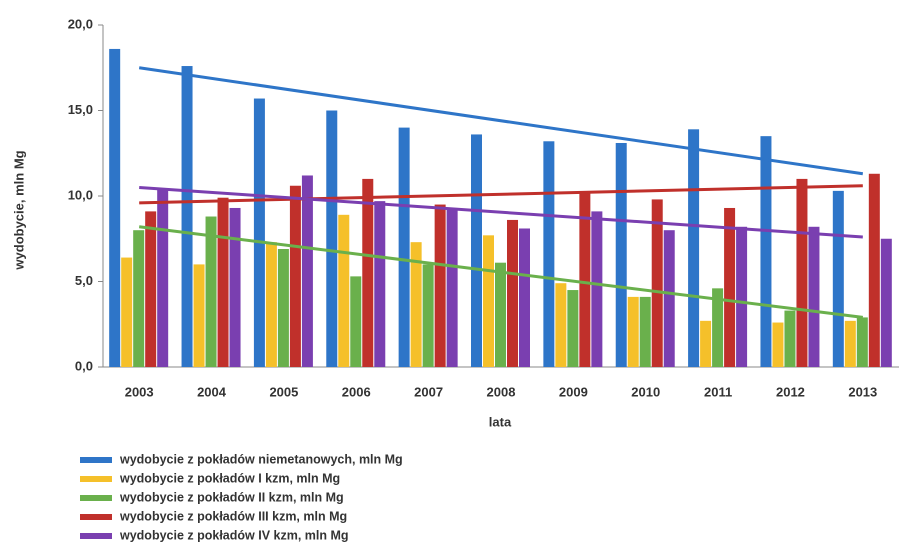  Describe the element at coordinates (645, 391) in the screenshot. I see `x-tick-label: 2010` at that location.